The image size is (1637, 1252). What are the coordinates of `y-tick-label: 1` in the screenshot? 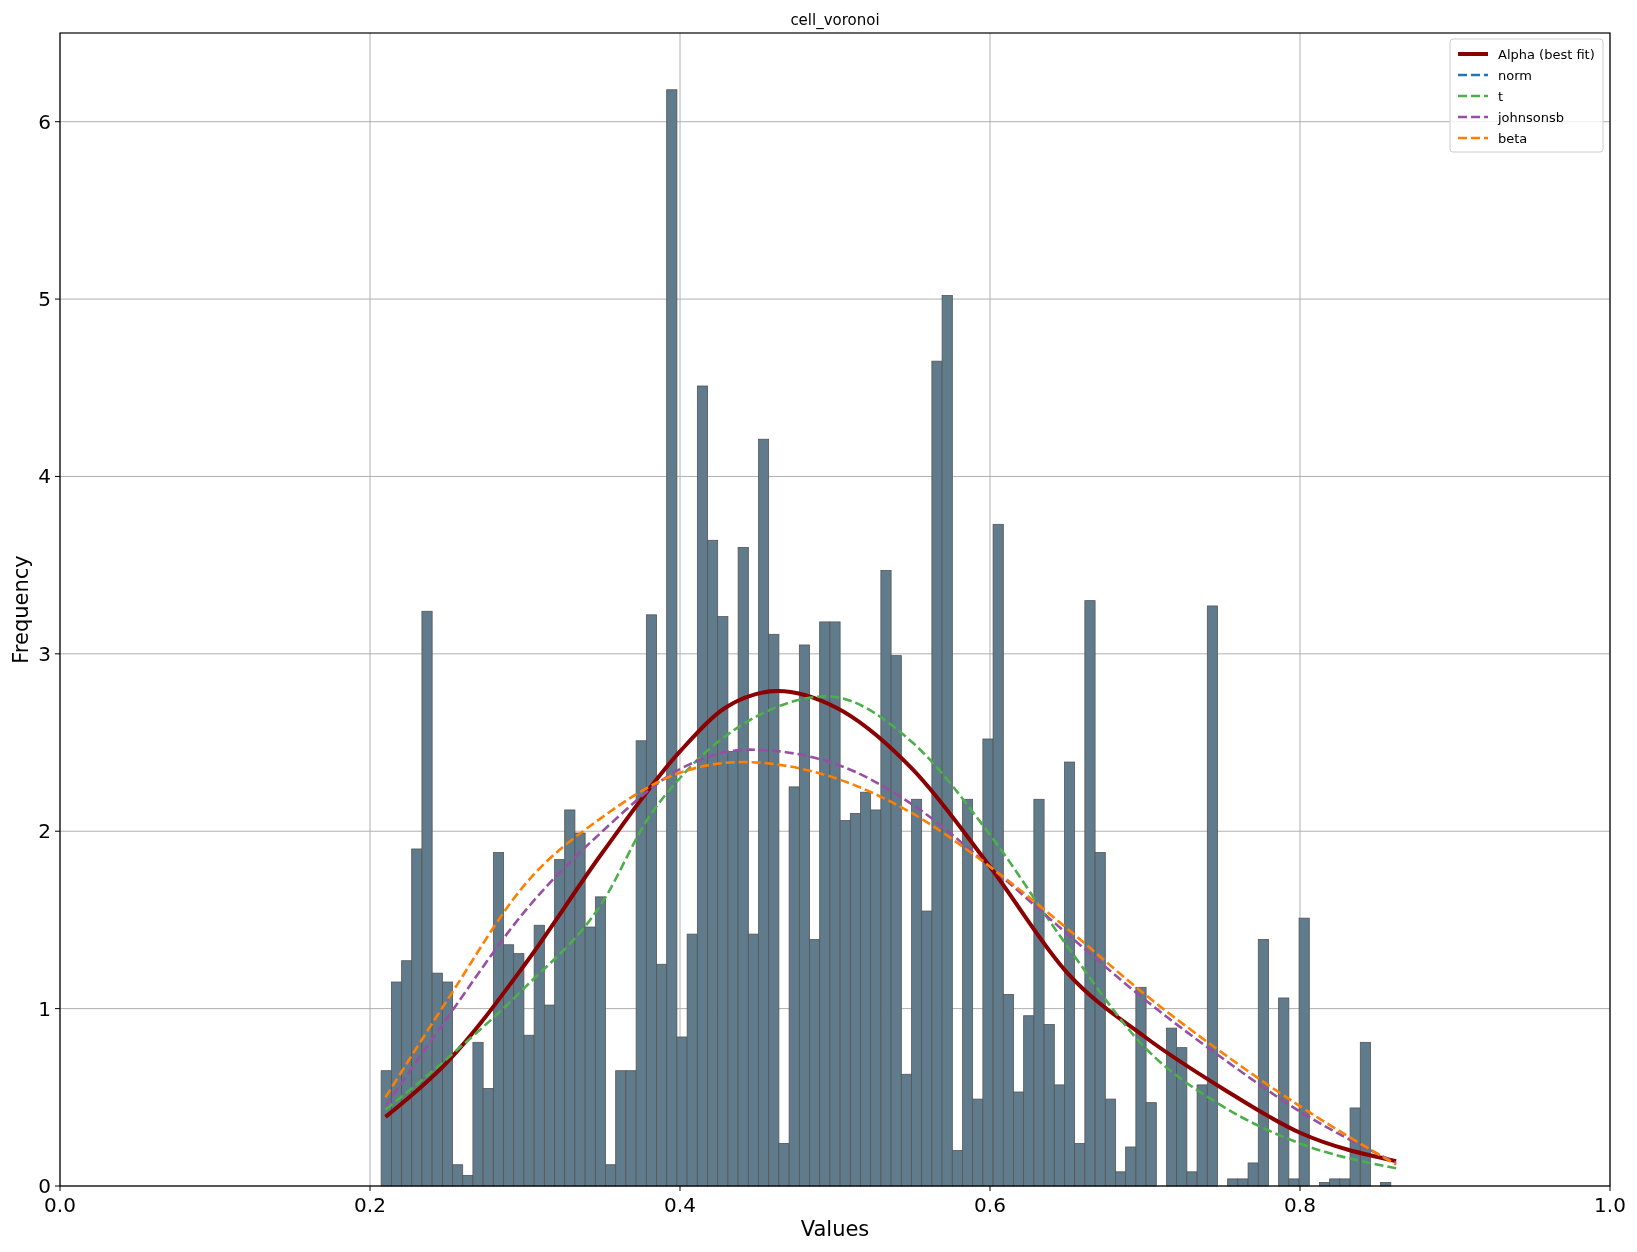 It's located at (44, 1008).